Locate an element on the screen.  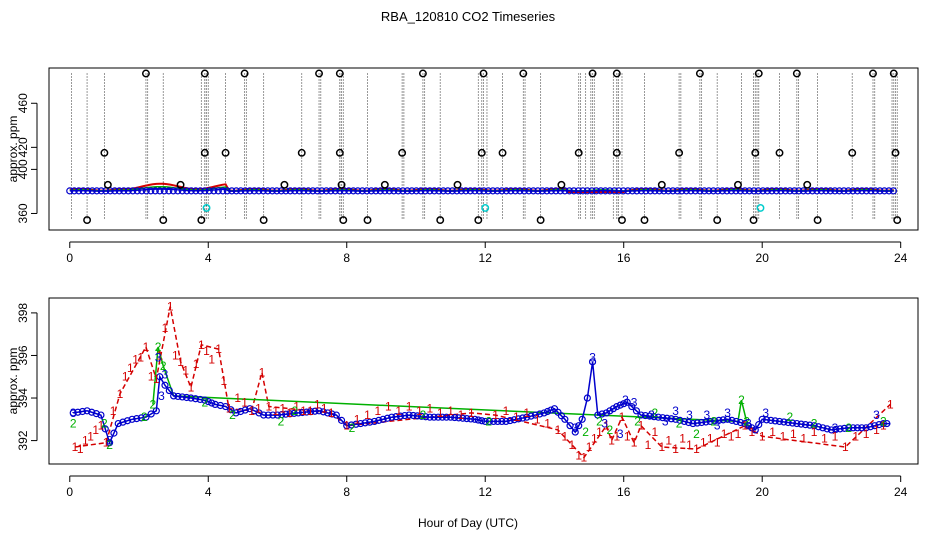
top-flag-circle-near is located at coordinates (661, 184).